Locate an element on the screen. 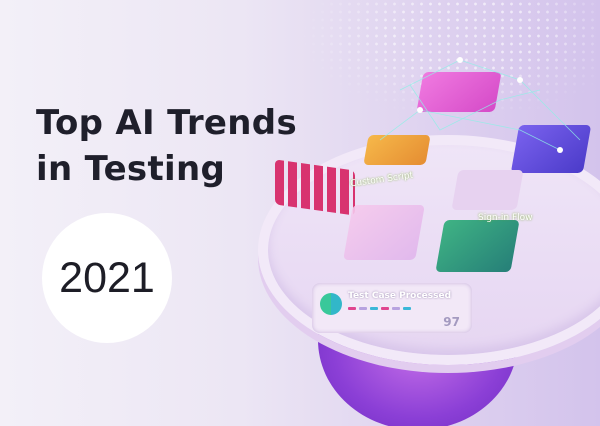 The image size is (600, 426). headline: Top AI Trends in Testing is located at coordinates (166, 146).